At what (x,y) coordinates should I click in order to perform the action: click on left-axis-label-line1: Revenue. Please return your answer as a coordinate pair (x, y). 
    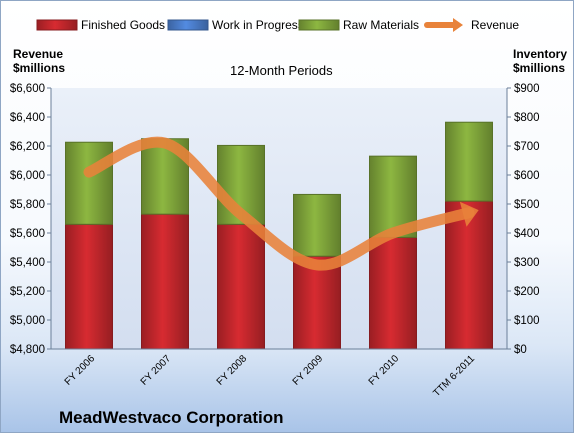
    Looking at the image, I should click on (38, 54).